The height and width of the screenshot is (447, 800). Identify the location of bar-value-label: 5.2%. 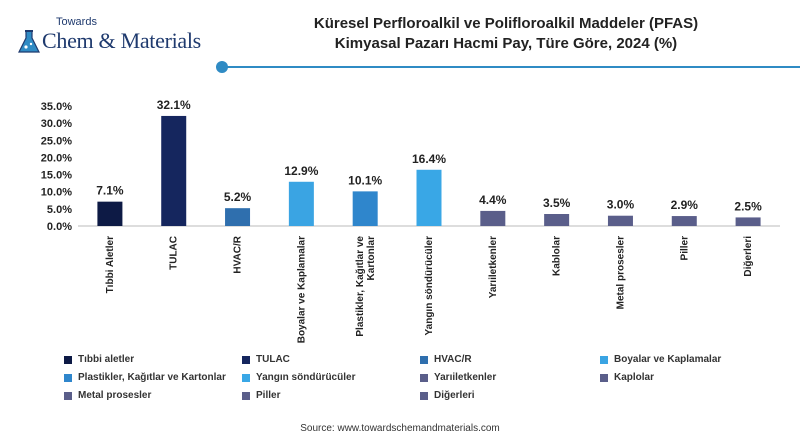
(238, 197).